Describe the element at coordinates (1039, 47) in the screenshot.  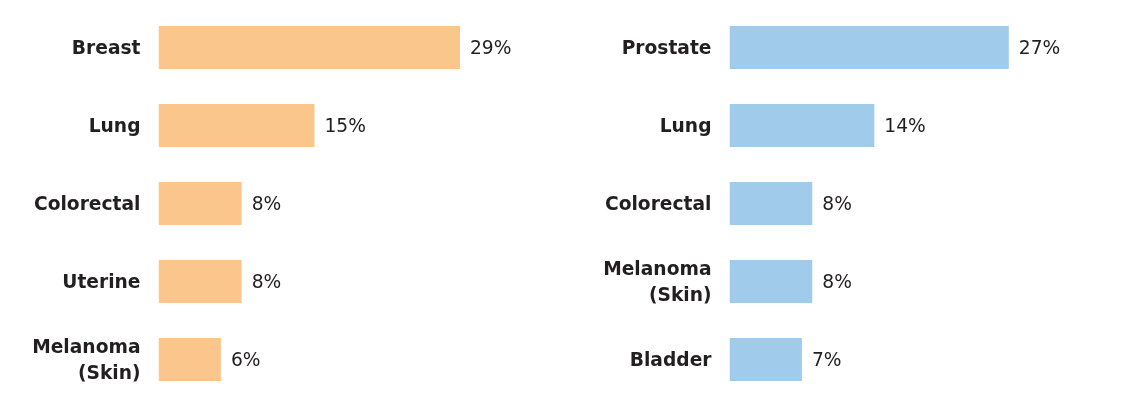
I see `data-label: 27%` at that location.